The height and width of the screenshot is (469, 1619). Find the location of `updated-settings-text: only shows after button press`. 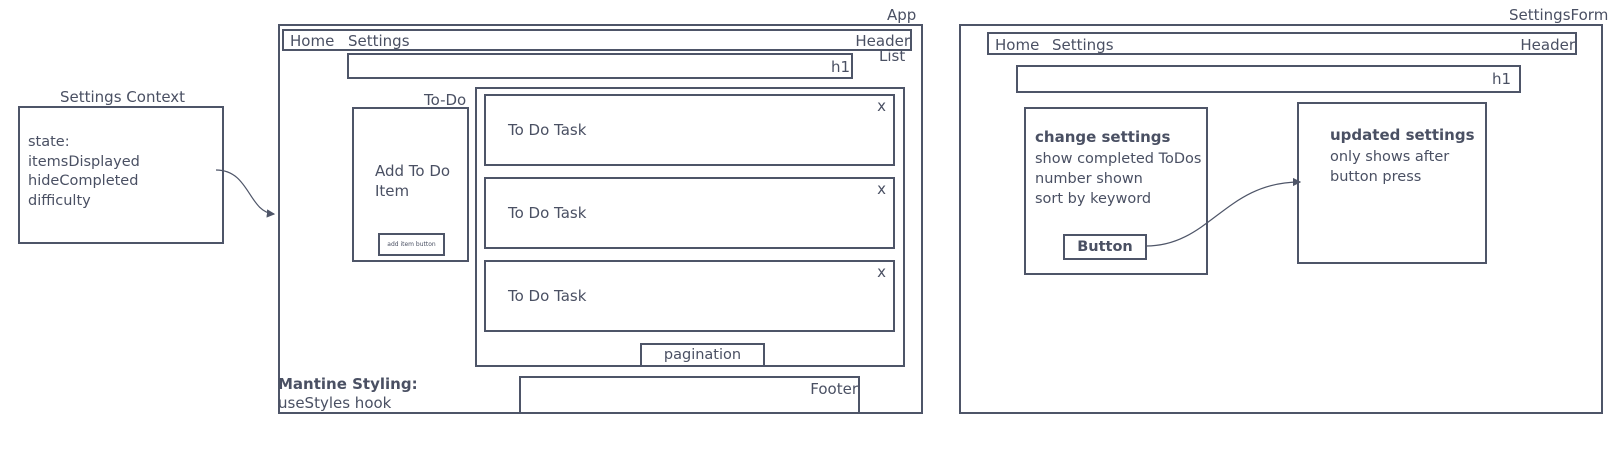

updated-settings-text: only shows after button press is located at coordinates (1390, 167).